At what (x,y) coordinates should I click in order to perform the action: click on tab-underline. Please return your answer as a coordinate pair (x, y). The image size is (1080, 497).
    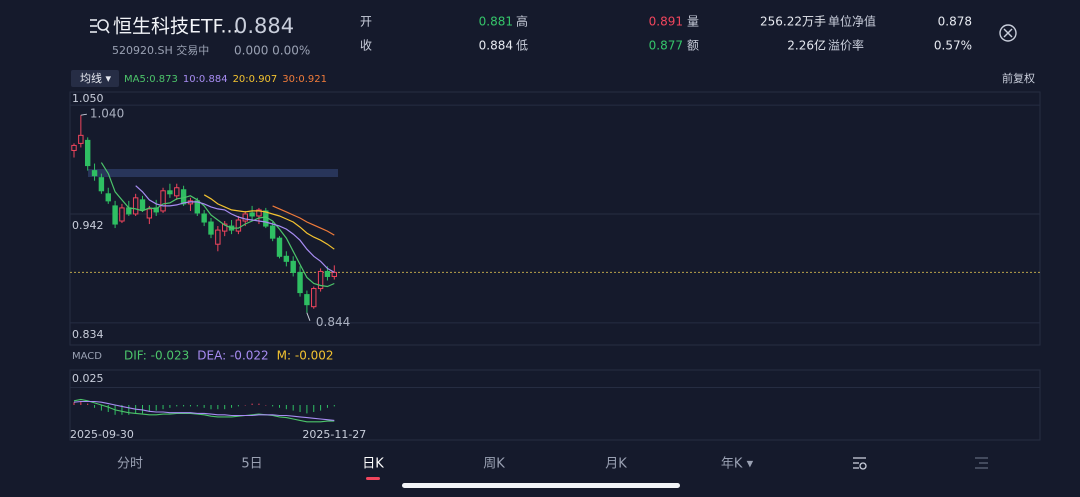
    Looking at the image, I should click on (373, 478).